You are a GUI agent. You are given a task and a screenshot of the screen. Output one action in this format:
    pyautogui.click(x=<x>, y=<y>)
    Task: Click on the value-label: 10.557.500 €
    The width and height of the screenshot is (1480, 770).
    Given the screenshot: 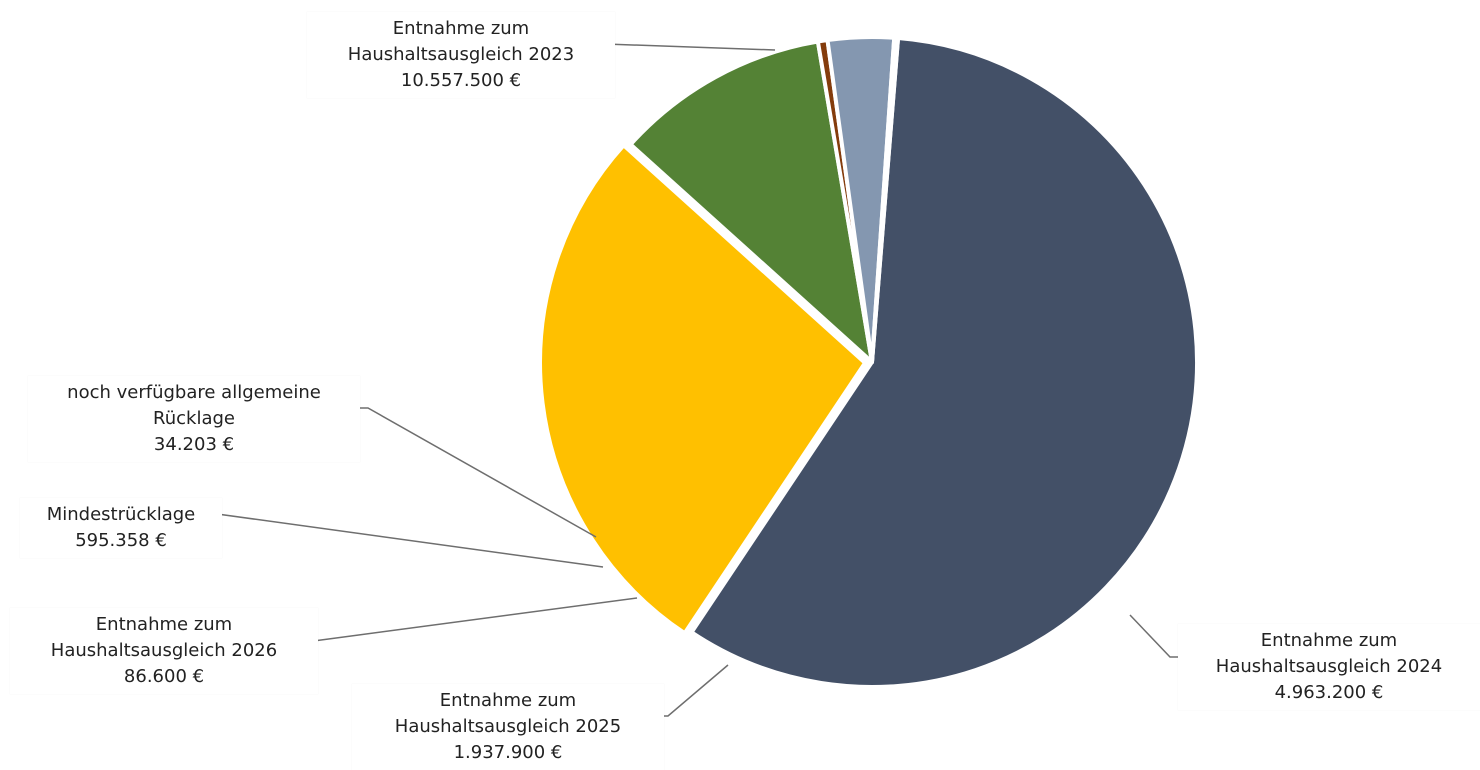 What is the action you would take?
    pyautogui.click(x=461, y=80)
    